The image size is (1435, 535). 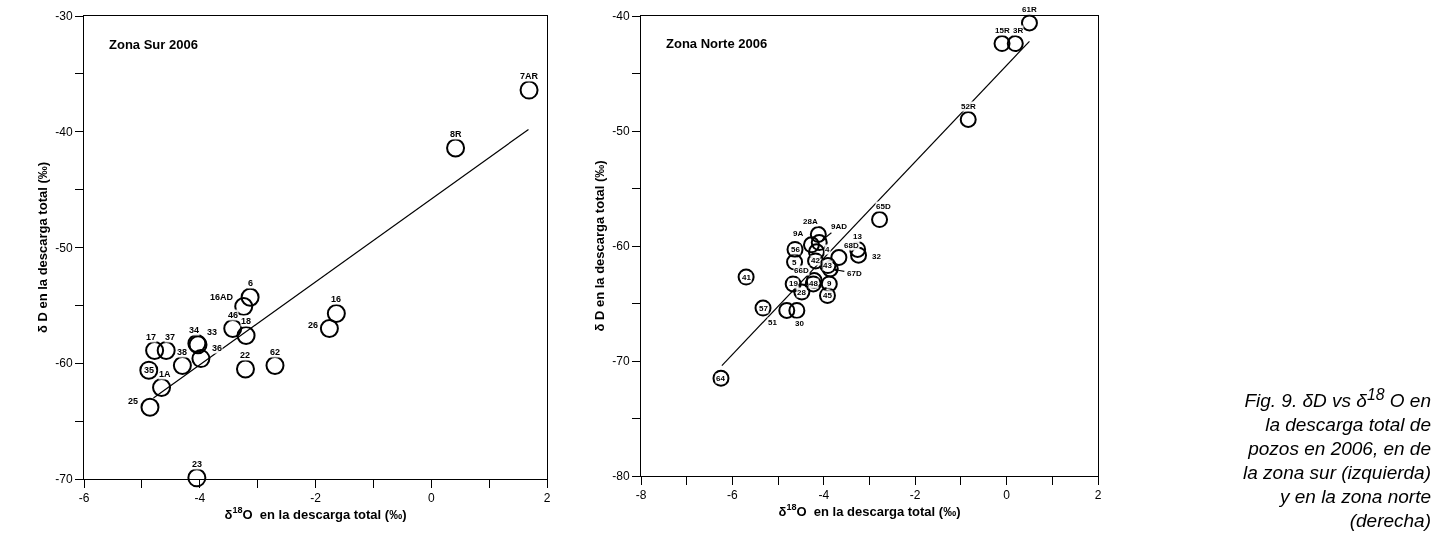 I want to click on annotation: 16, so click(x=336, y=299).